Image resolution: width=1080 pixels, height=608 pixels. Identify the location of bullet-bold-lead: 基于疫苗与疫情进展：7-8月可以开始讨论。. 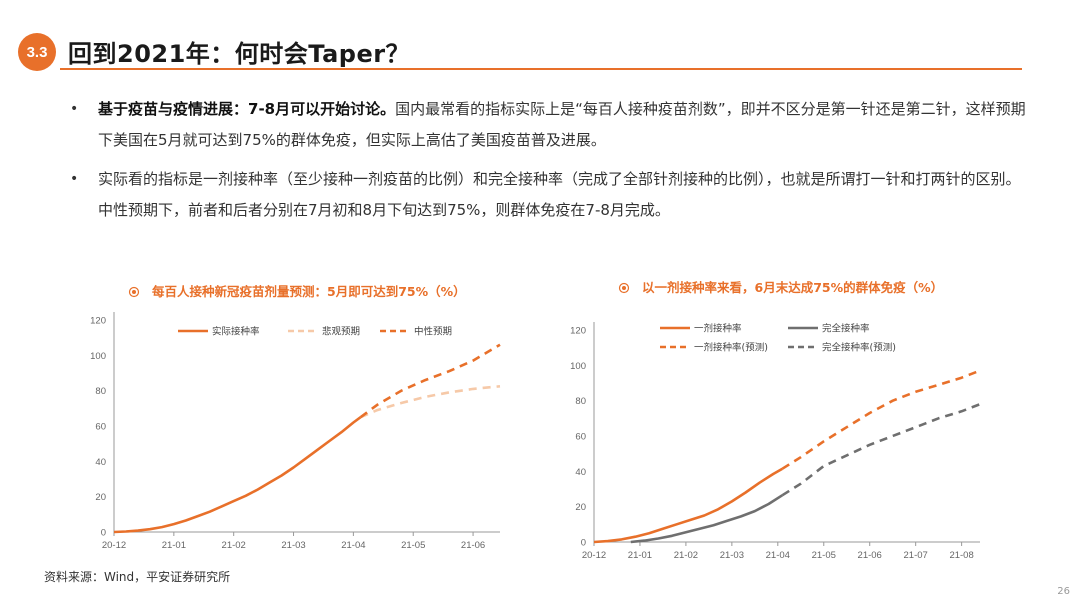
(247, 109).